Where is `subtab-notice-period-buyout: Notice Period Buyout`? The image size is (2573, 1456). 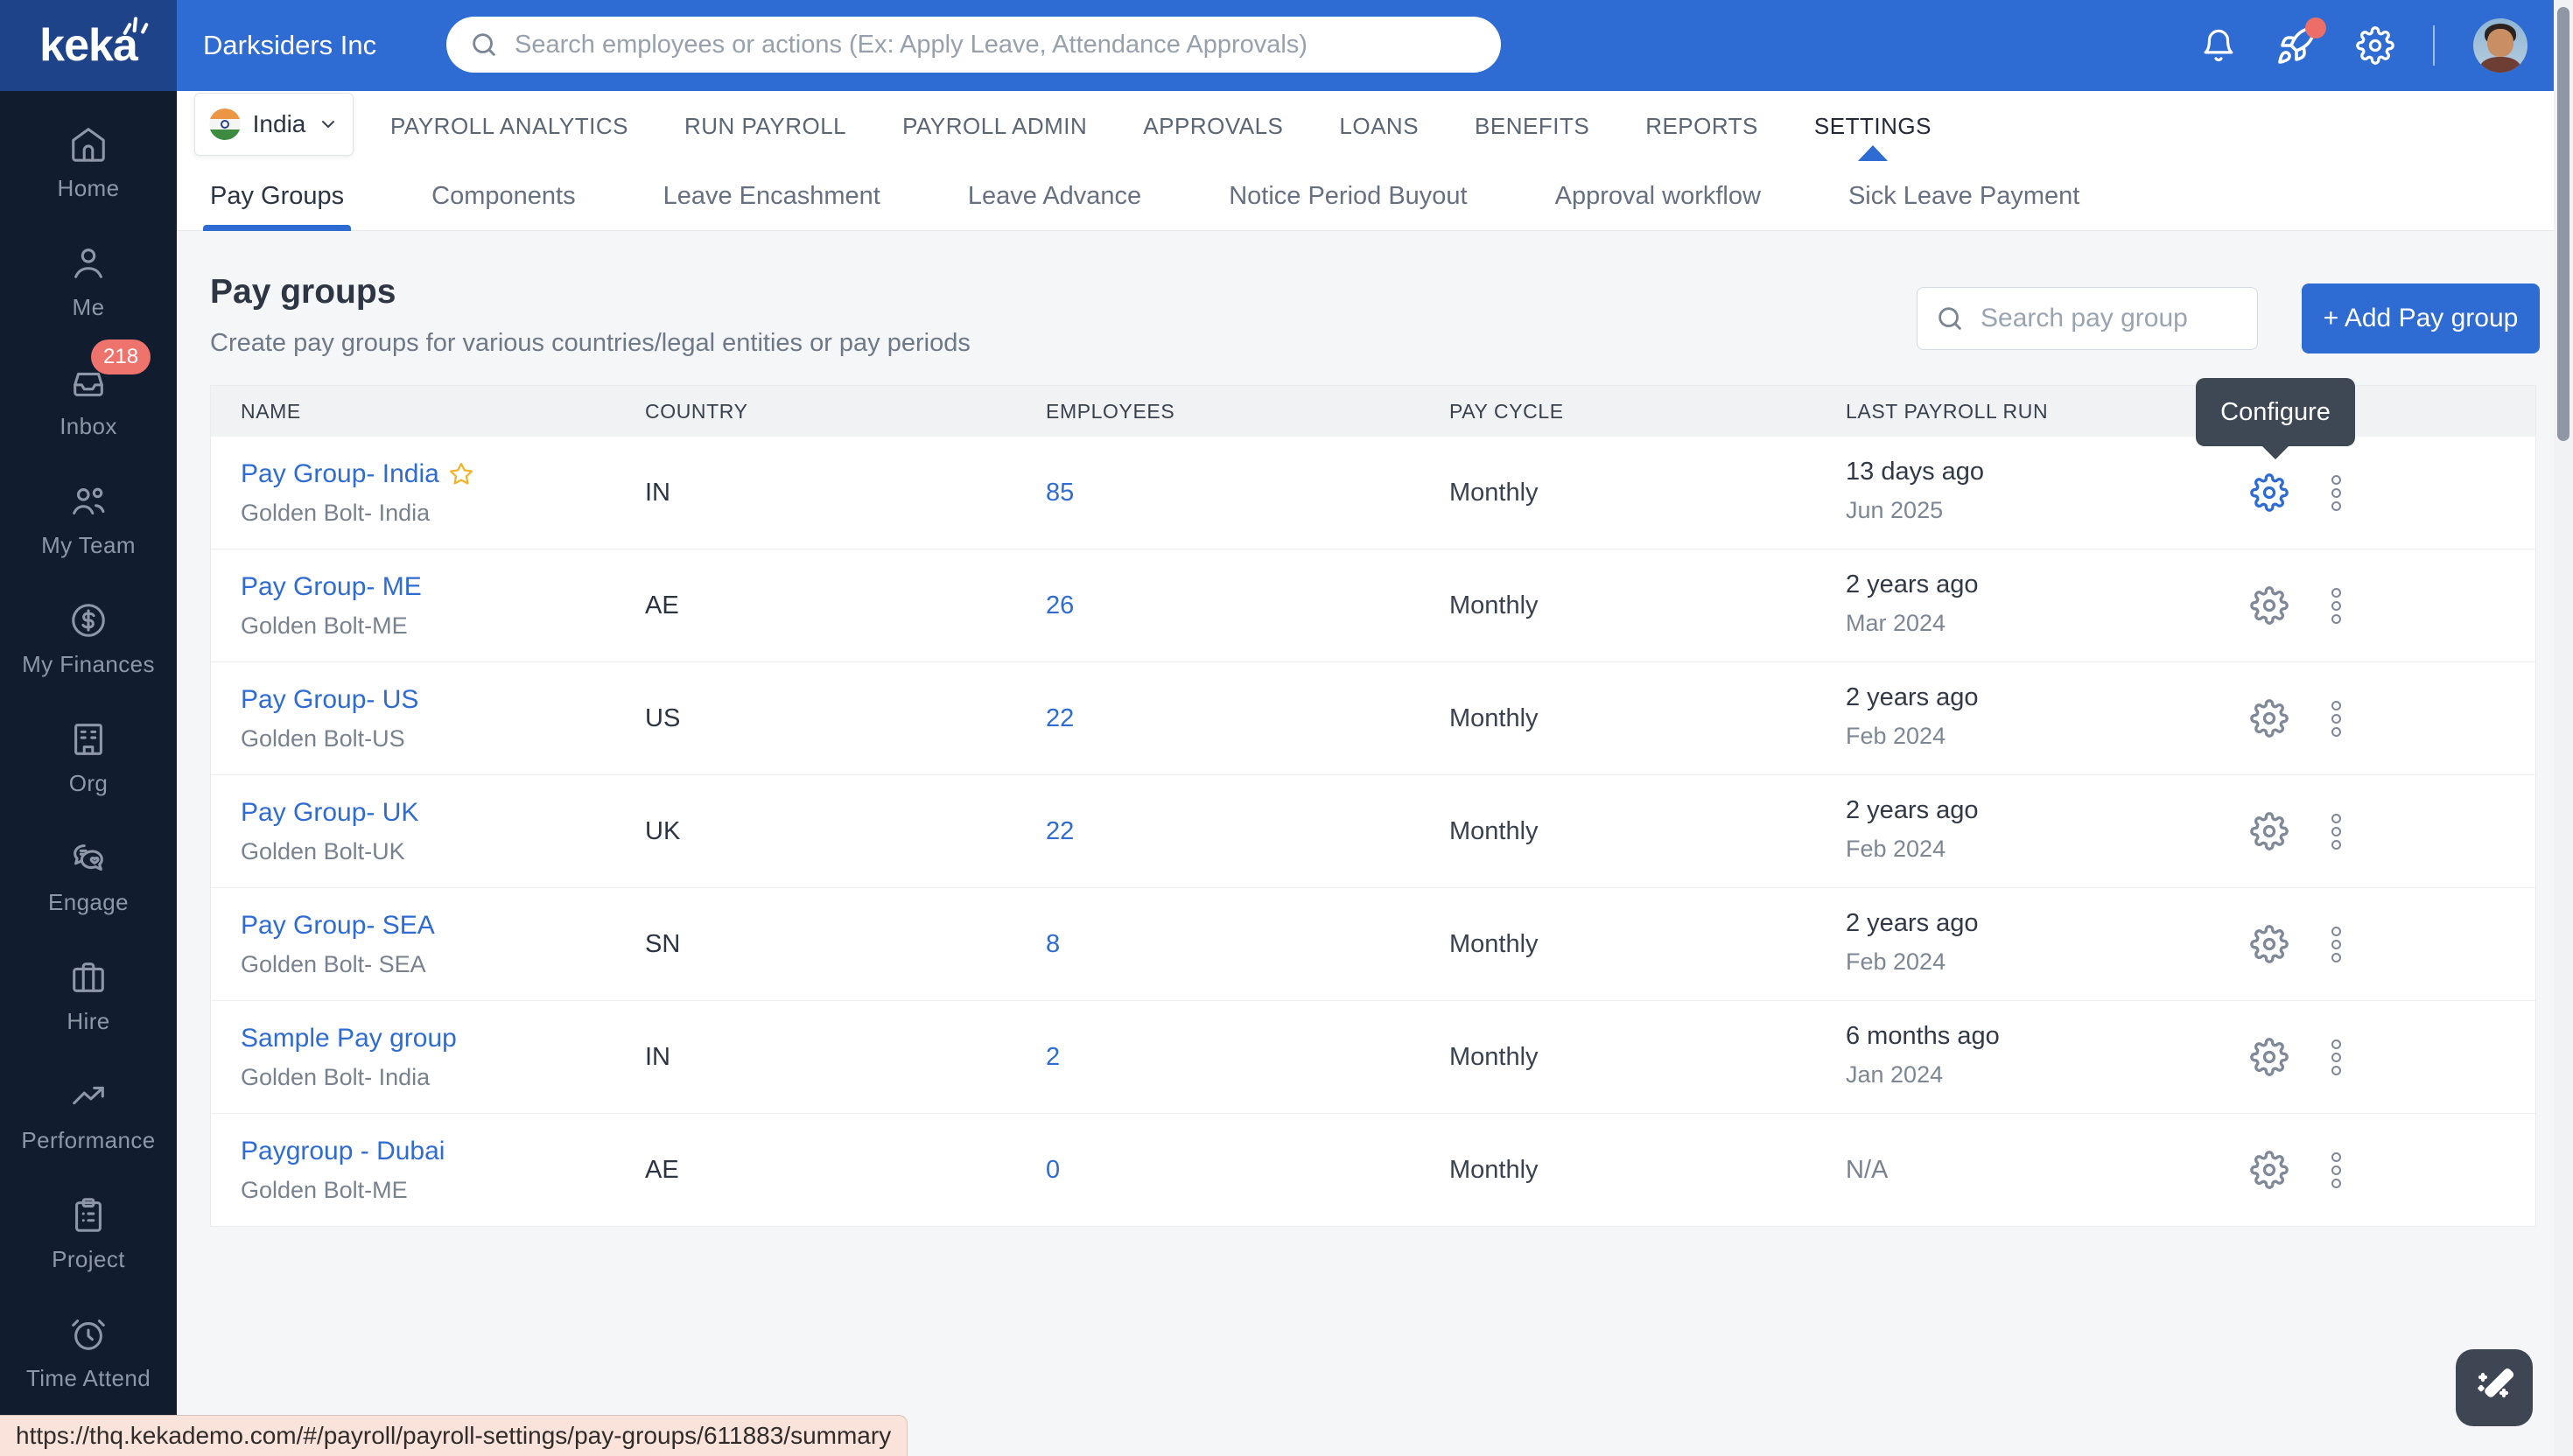 subtab-notice-period-buyout: Notice Period Buyout is located at coordinates (1348, 195).